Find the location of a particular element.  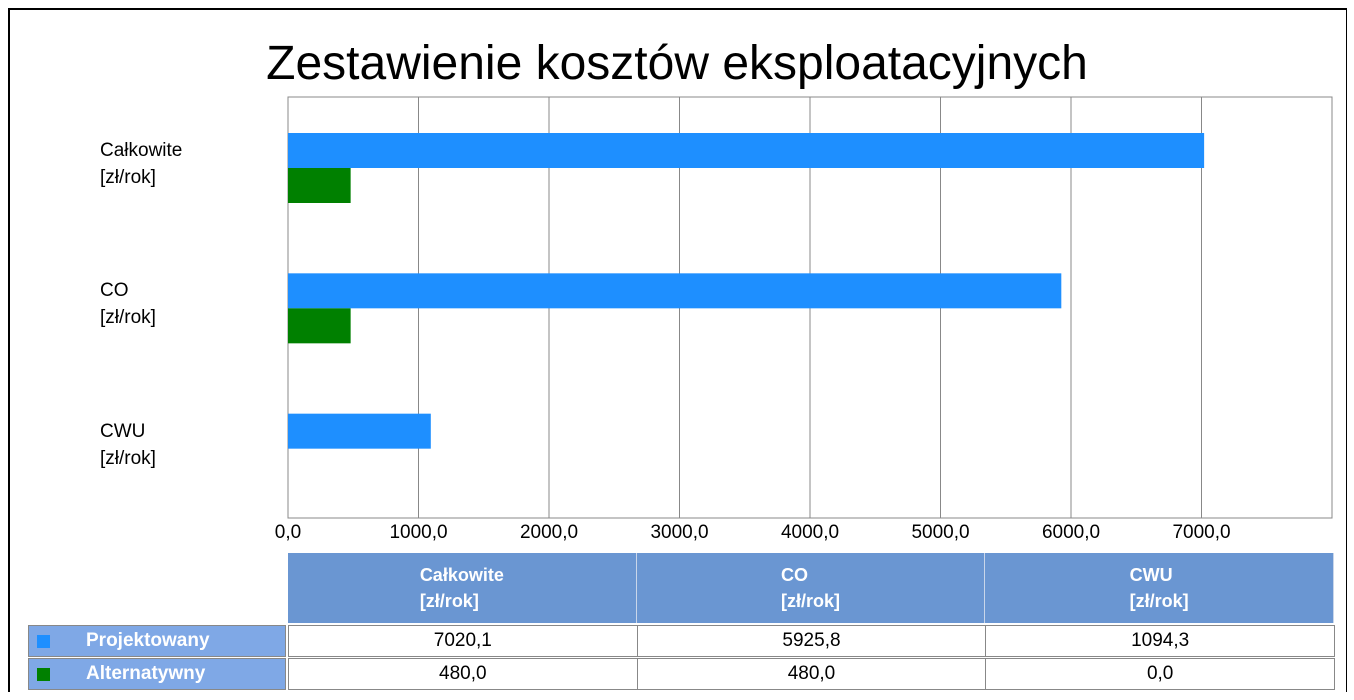

x-tick-label: 0,0 is located at coordinates (288, 532).